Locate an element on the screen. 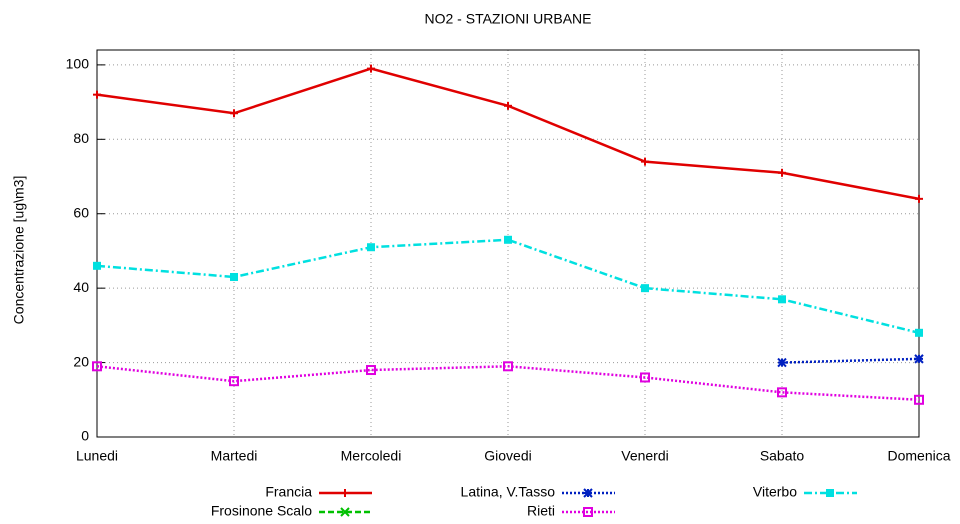 This screenshot has height=524, width=960. x-tick-label: Lunedi is located at coordinates (97, 456).